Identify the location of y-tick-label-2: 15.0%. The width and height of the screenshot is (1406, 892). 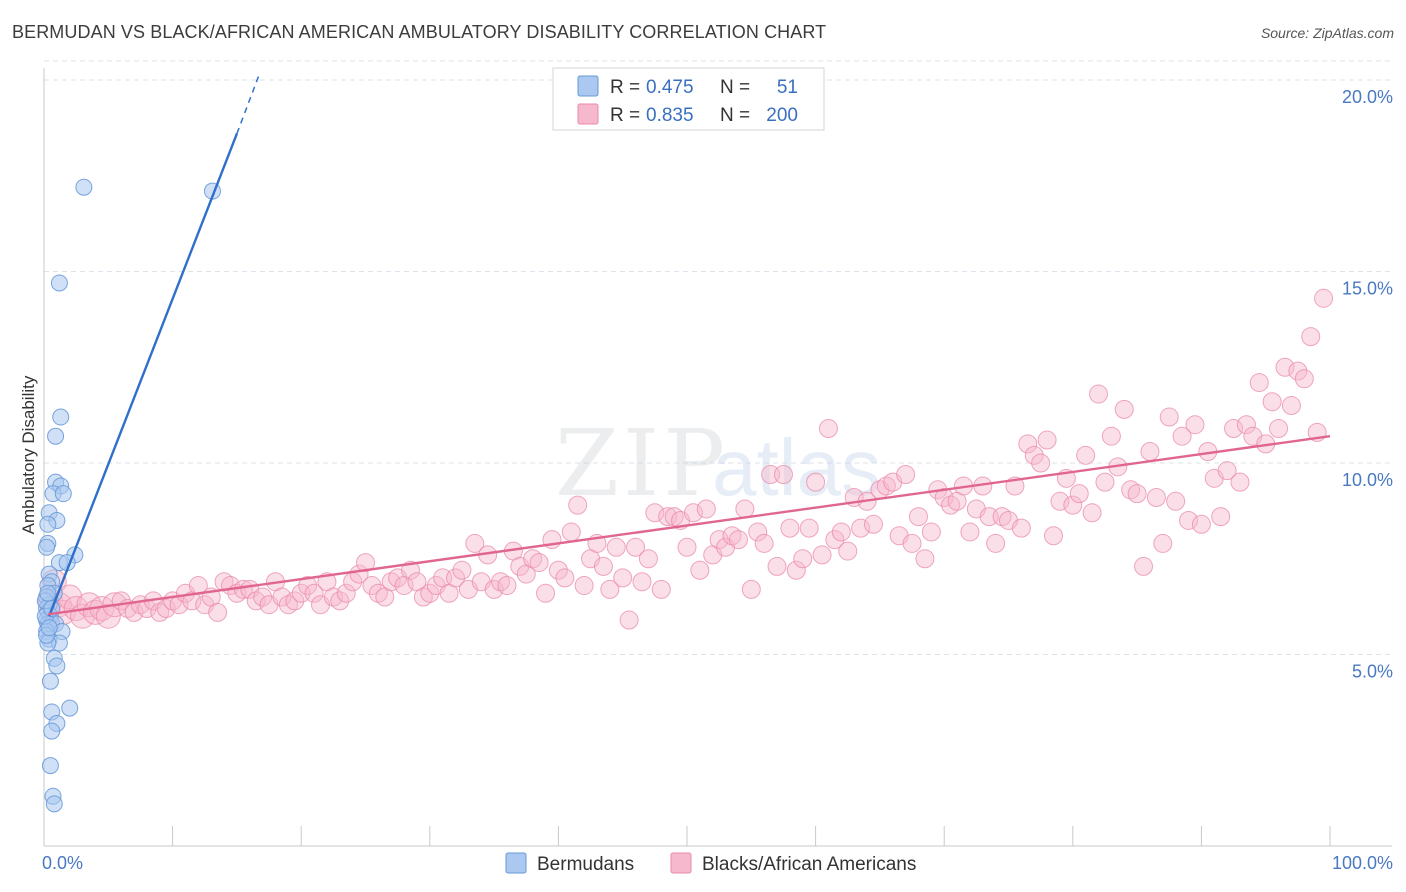
(1367, 289).